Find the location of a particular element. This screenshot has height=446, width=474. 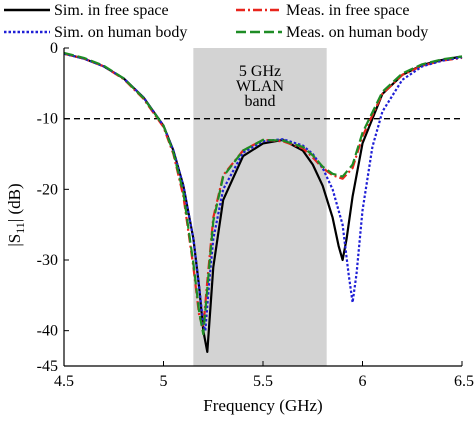

legend-label-meas-in-free-space: Meas. in free space is located at coordinates (348, 10).